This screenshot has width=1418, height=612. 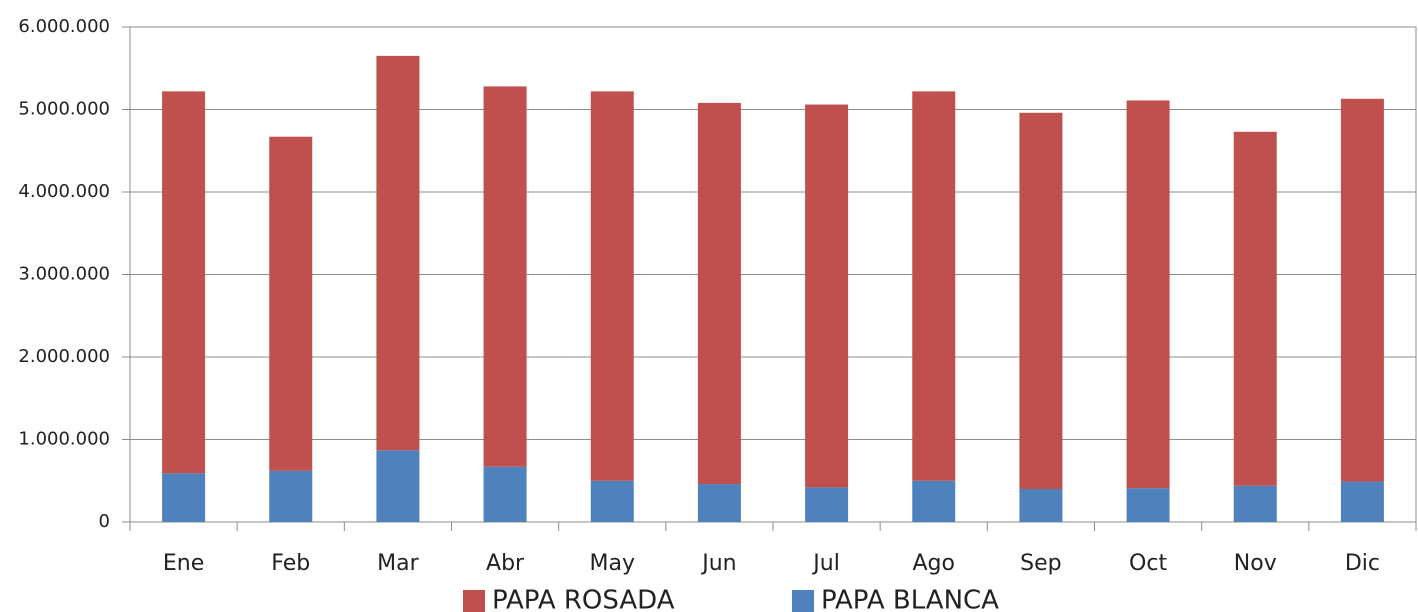 I want to click on y-tick-label: 3.000.000, so click(x=64, y=274).